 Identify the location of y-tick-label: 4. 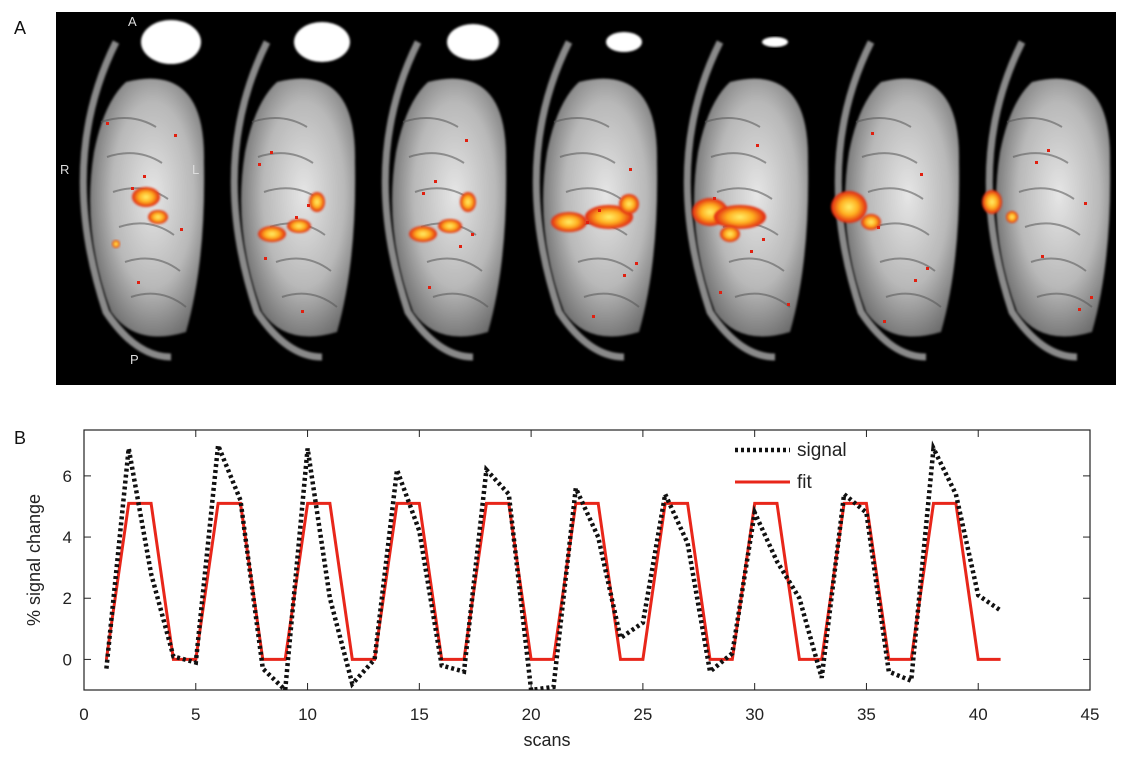
(67, 537).